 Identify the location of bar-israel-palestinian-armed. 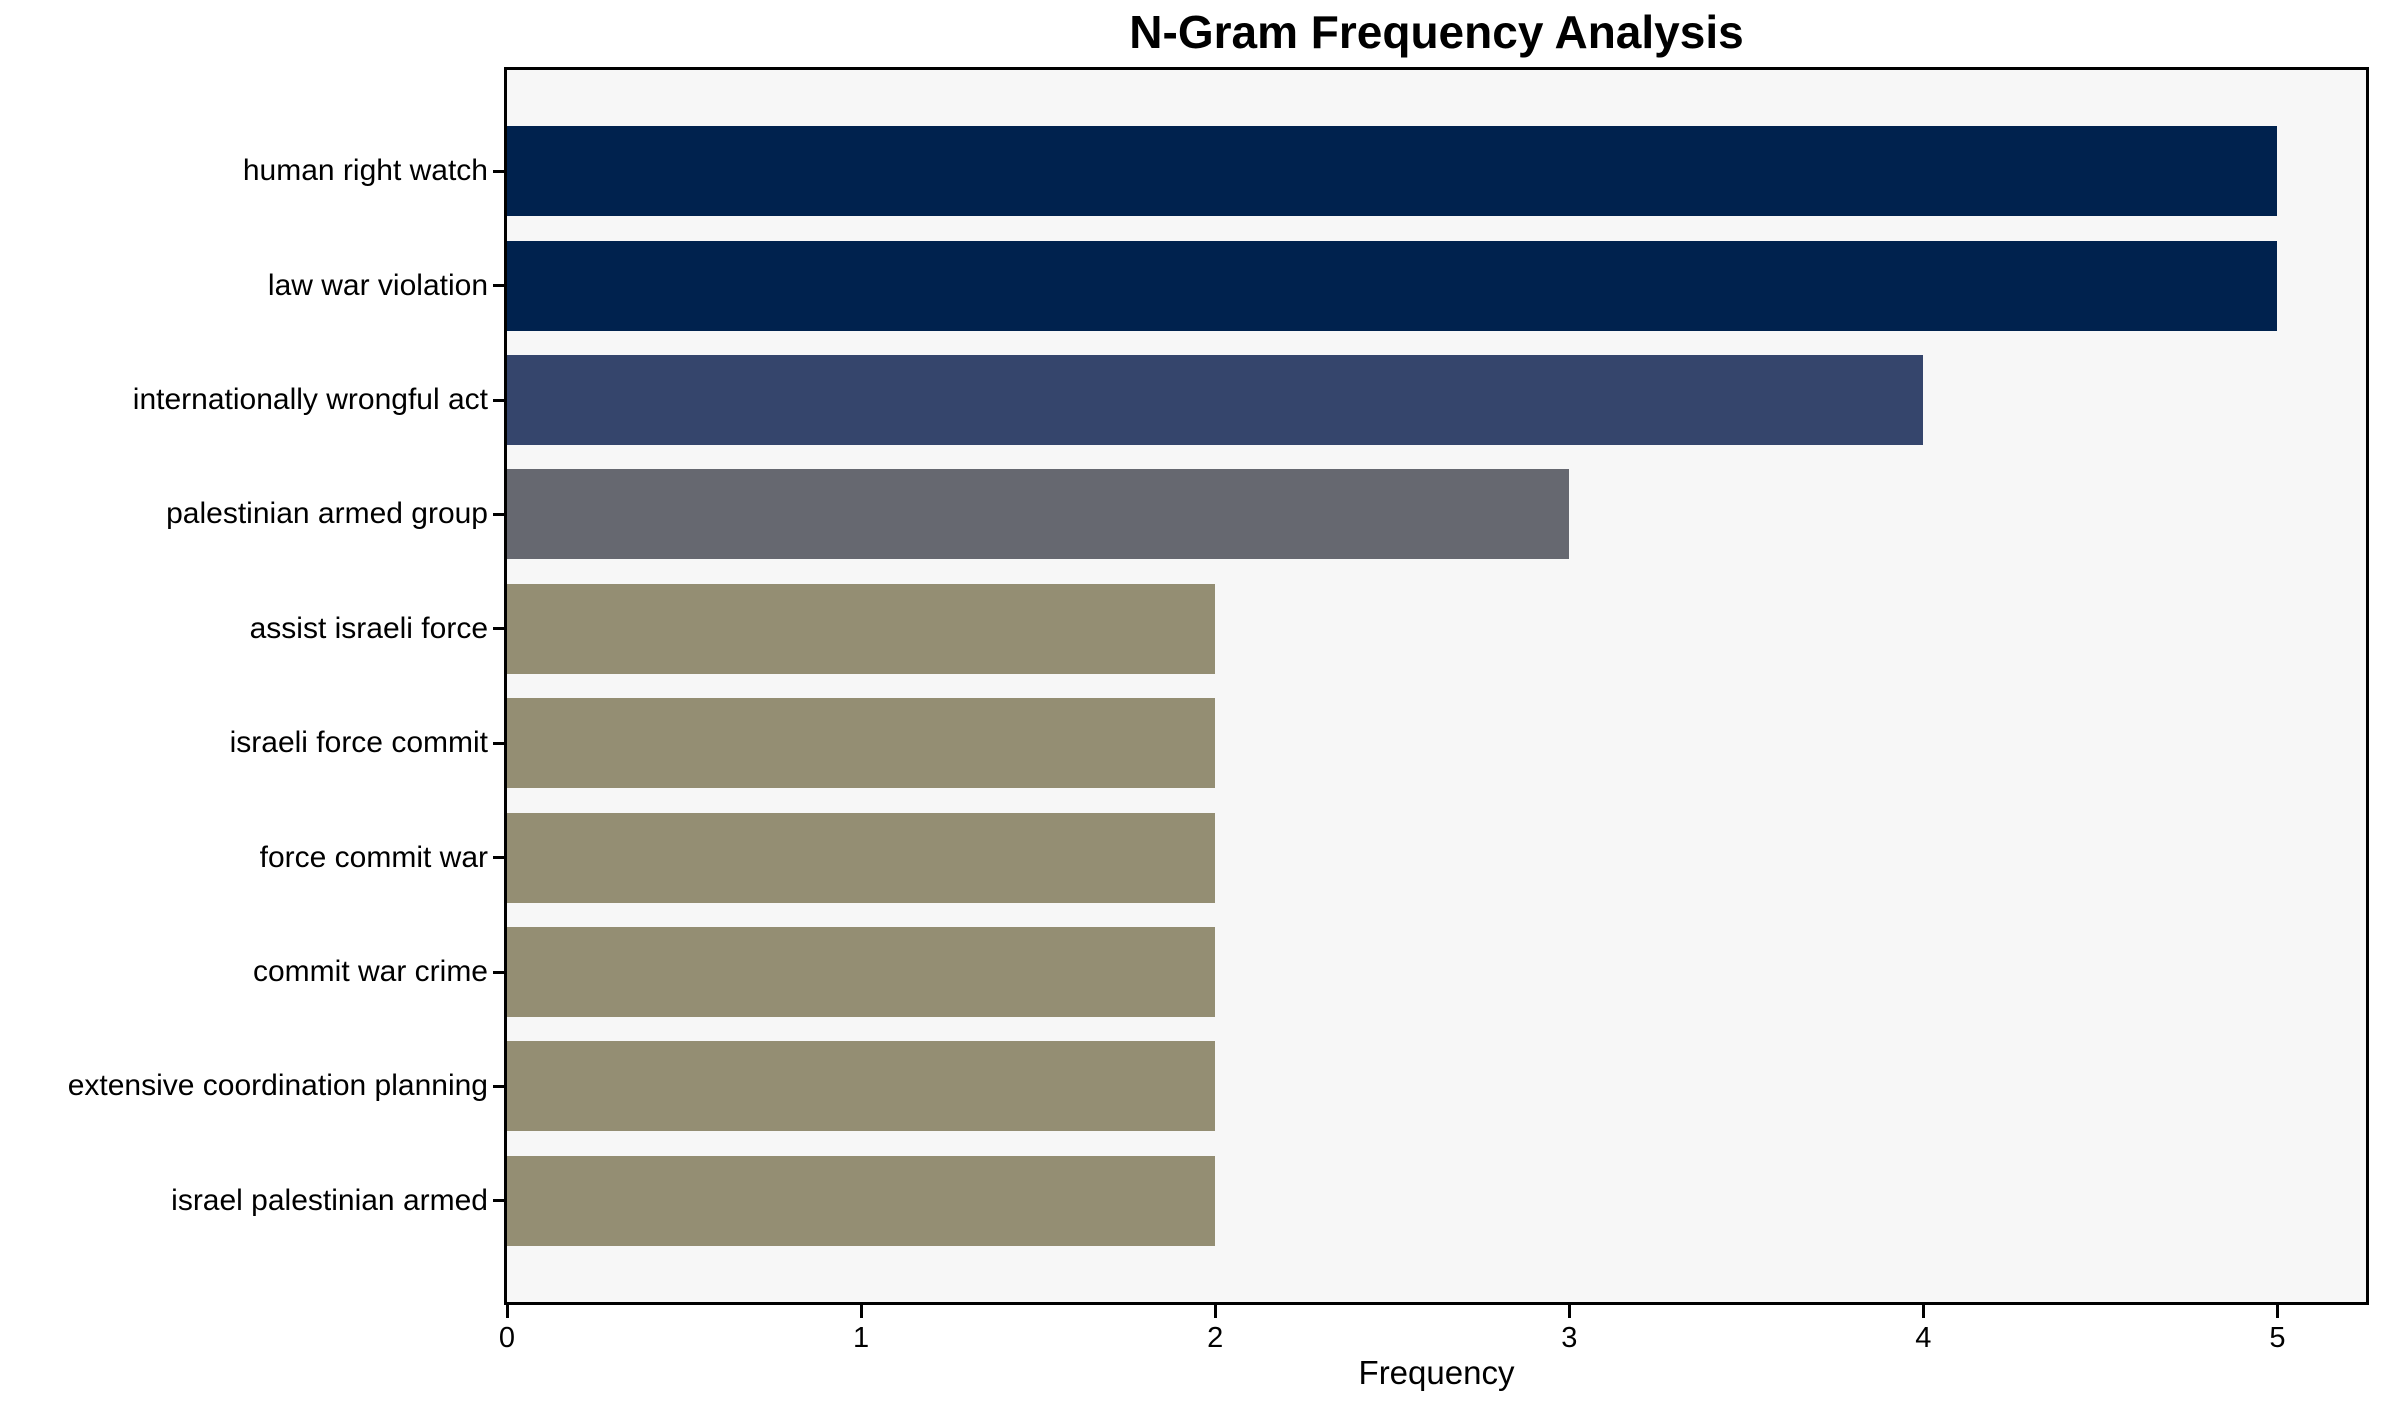
(861, 1200).